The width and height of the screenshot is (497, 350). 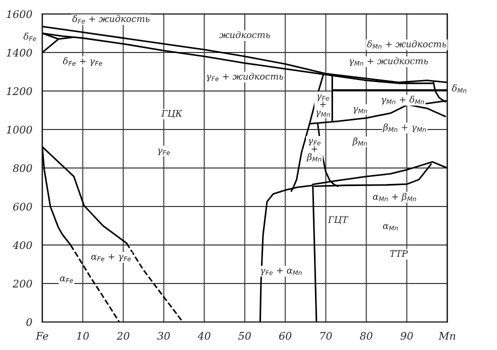 I want to click on y-tick-label: 1400, so click(x=19, y=52).